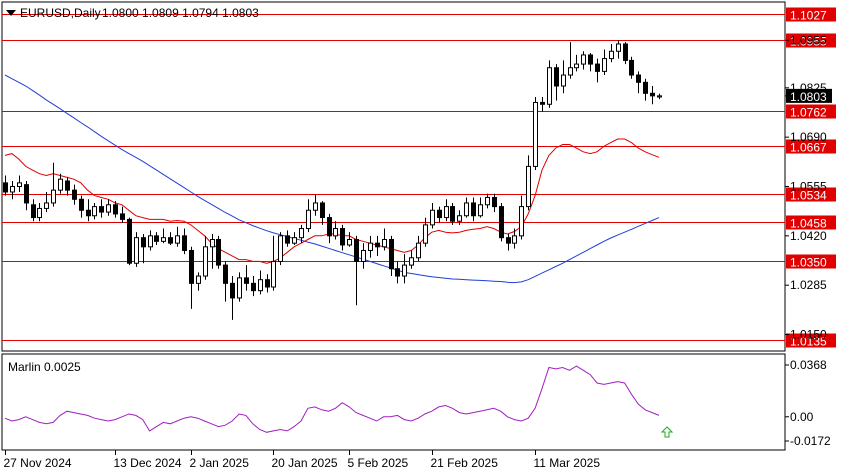 The width and height of the screenshot is (841, 474). Describe the element at coordinates (802, 417) in the screenshot. I see `oscillator-tick-label: 0.00` at that location.